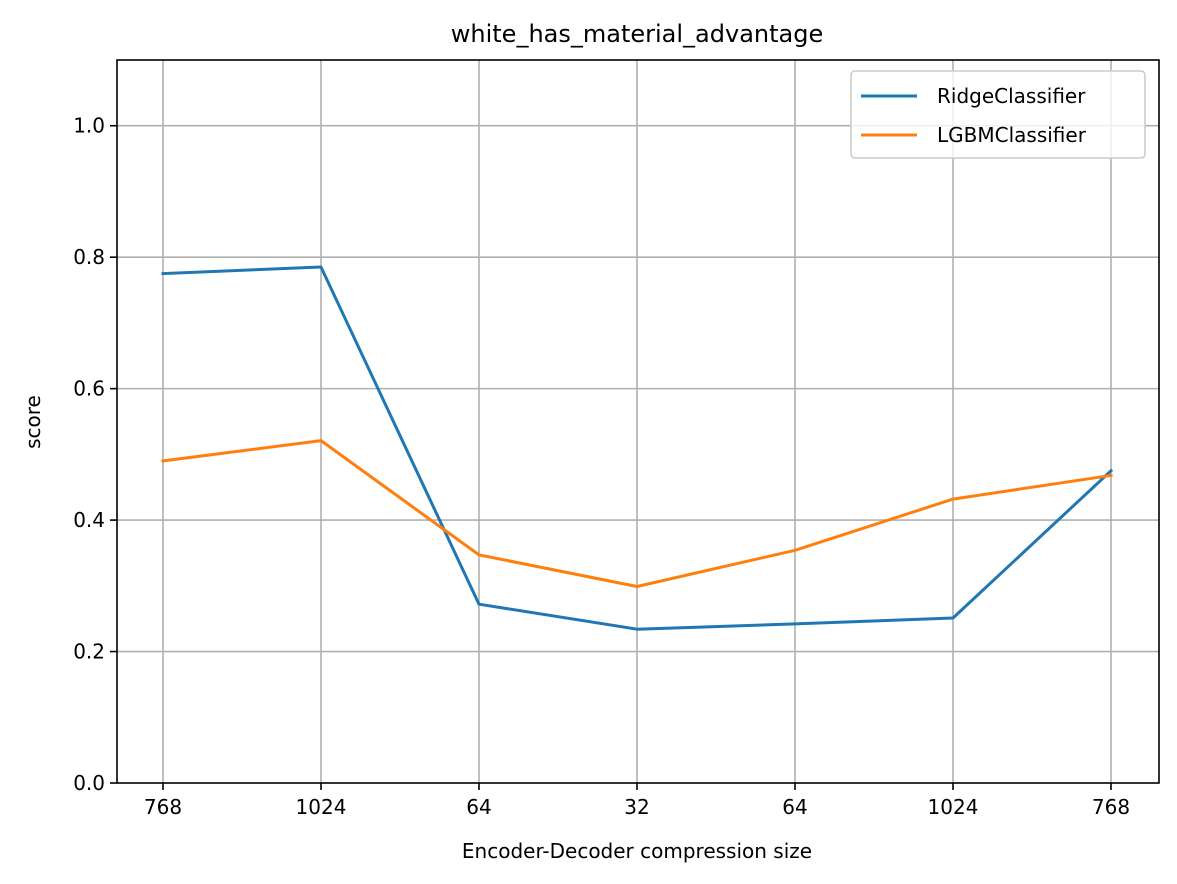 The height and width of the screenshot is (884, 1177). Describe the element at coordinates (89, 126) in the screenshot. I see `y-tick-label: 1.0` at that location.